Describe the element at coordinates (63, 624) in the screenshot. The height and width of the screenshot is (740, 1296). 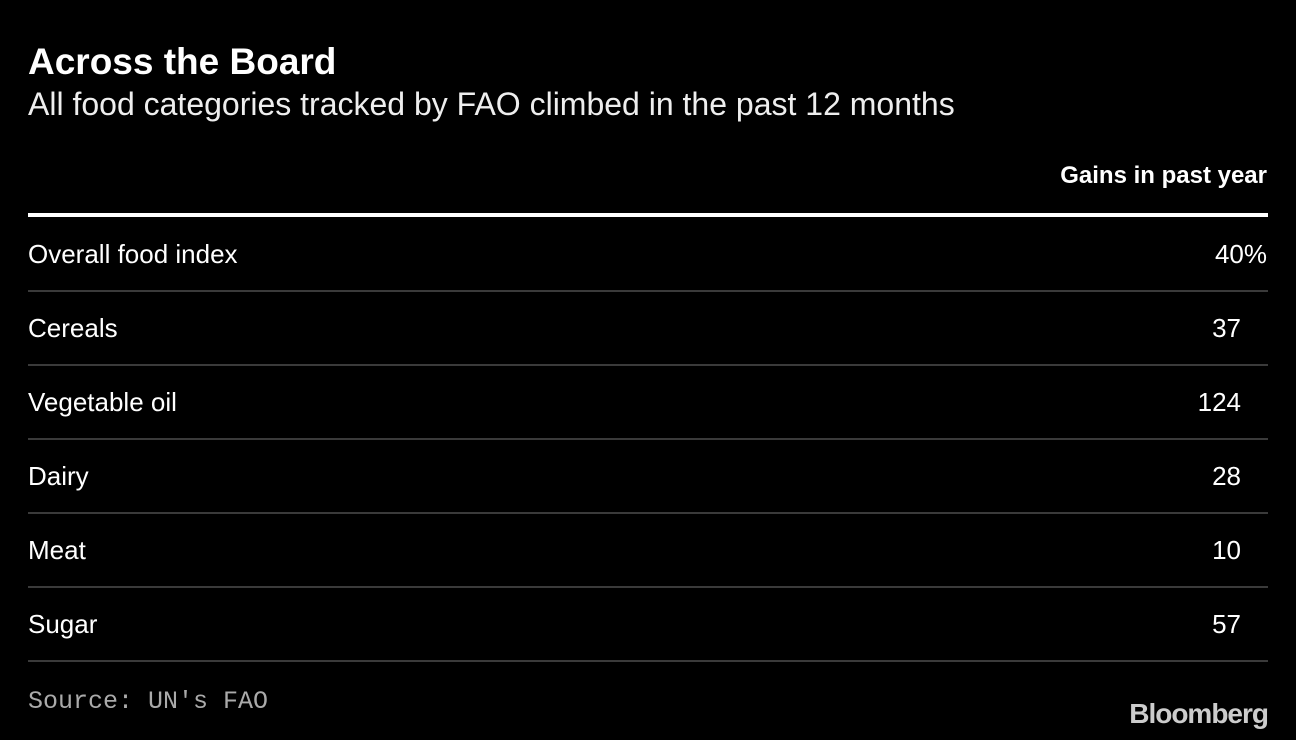
I see `row-label: Sugar` at that location.